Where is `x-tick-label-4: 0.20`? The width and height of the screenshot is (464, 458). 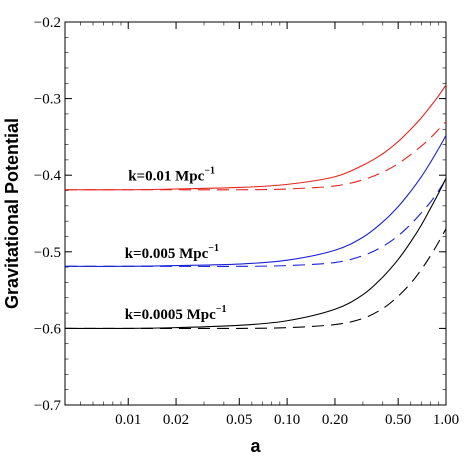 x-tick-label-4: 0.20 is located at coordinates (335, 420).